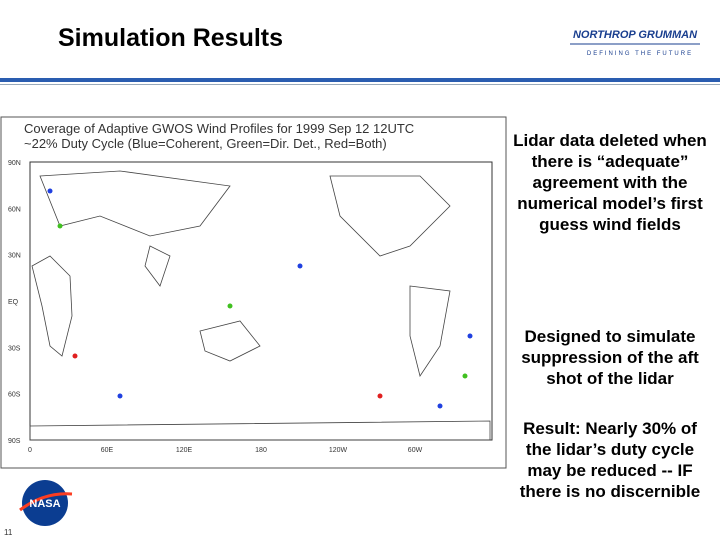 The image size is (720, 540). I want to click on lat-label: 60S, so click(14, 395).